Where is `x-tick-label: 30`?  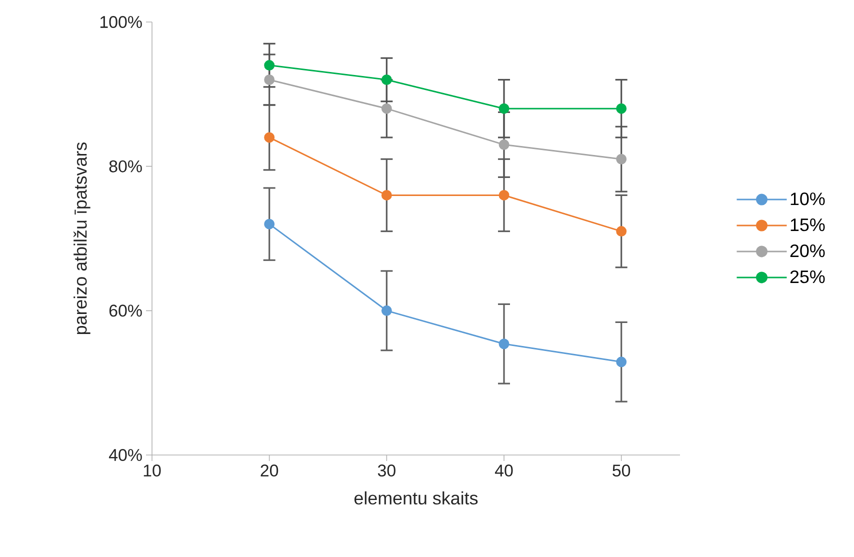 x-tick-label: 30 is located at coordinates (387, 470).